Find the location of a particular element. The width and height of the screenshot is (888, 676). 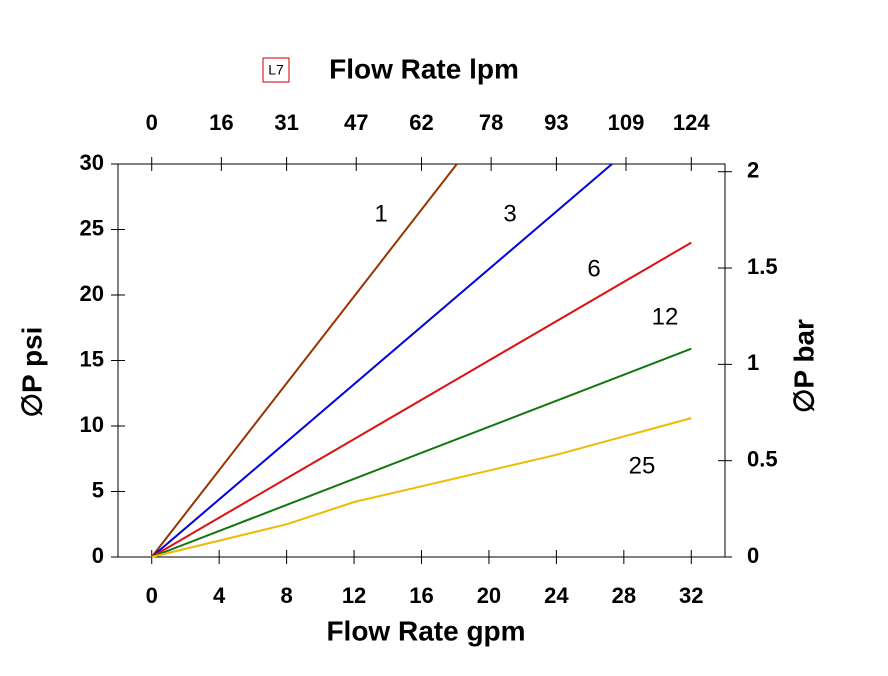

x2-tick-label: 93 is located at coordinates (556, 122).